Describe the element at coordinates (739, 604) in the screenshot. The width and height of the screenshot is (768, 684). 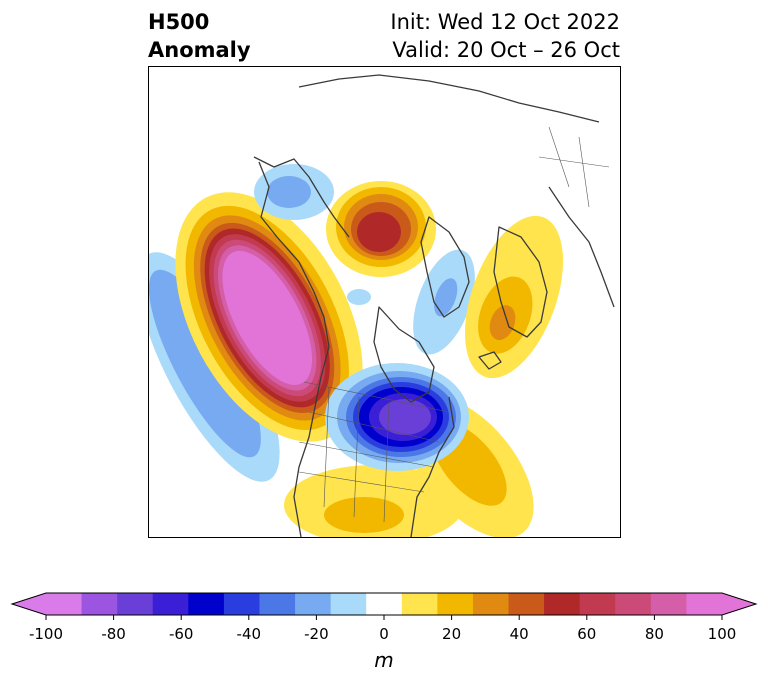
I see `colorbar-extend-high` at that location.